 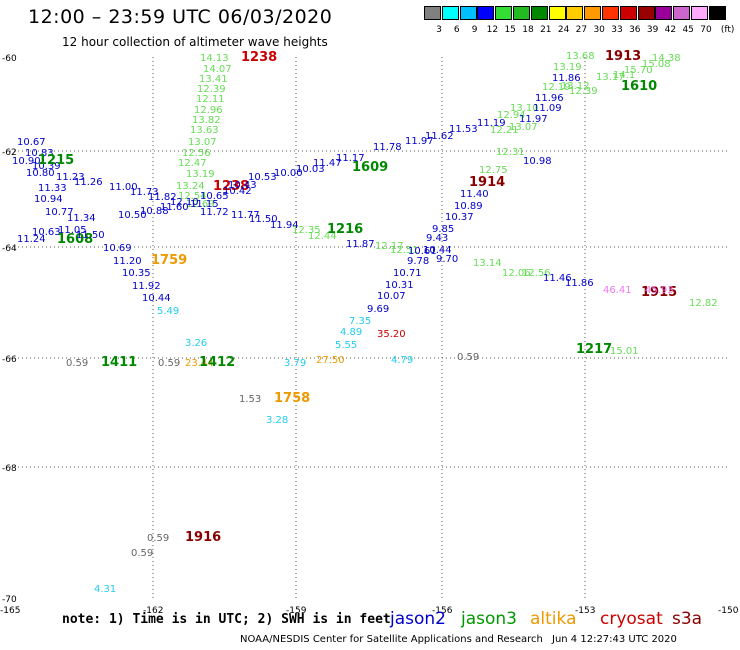 I want to click on pass-time-label: 1759, so click(x=169, y=260).